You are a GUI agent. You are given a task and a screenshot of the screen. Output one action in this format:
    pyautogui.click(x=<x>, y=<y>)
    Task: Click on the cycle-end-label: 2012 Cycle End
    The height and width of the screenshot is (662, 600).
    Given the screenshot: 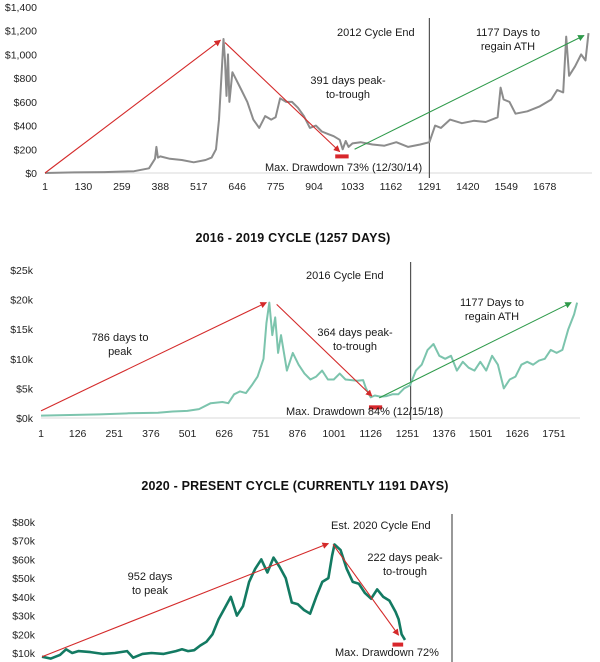 What is the action you would take?
    pyautogui.click(x=376, y=33)
    